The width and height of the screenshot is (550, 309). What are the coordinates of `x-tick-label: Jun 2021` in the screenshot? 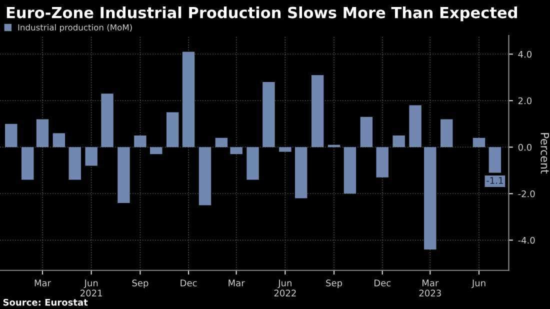 It's located at (91, 288).